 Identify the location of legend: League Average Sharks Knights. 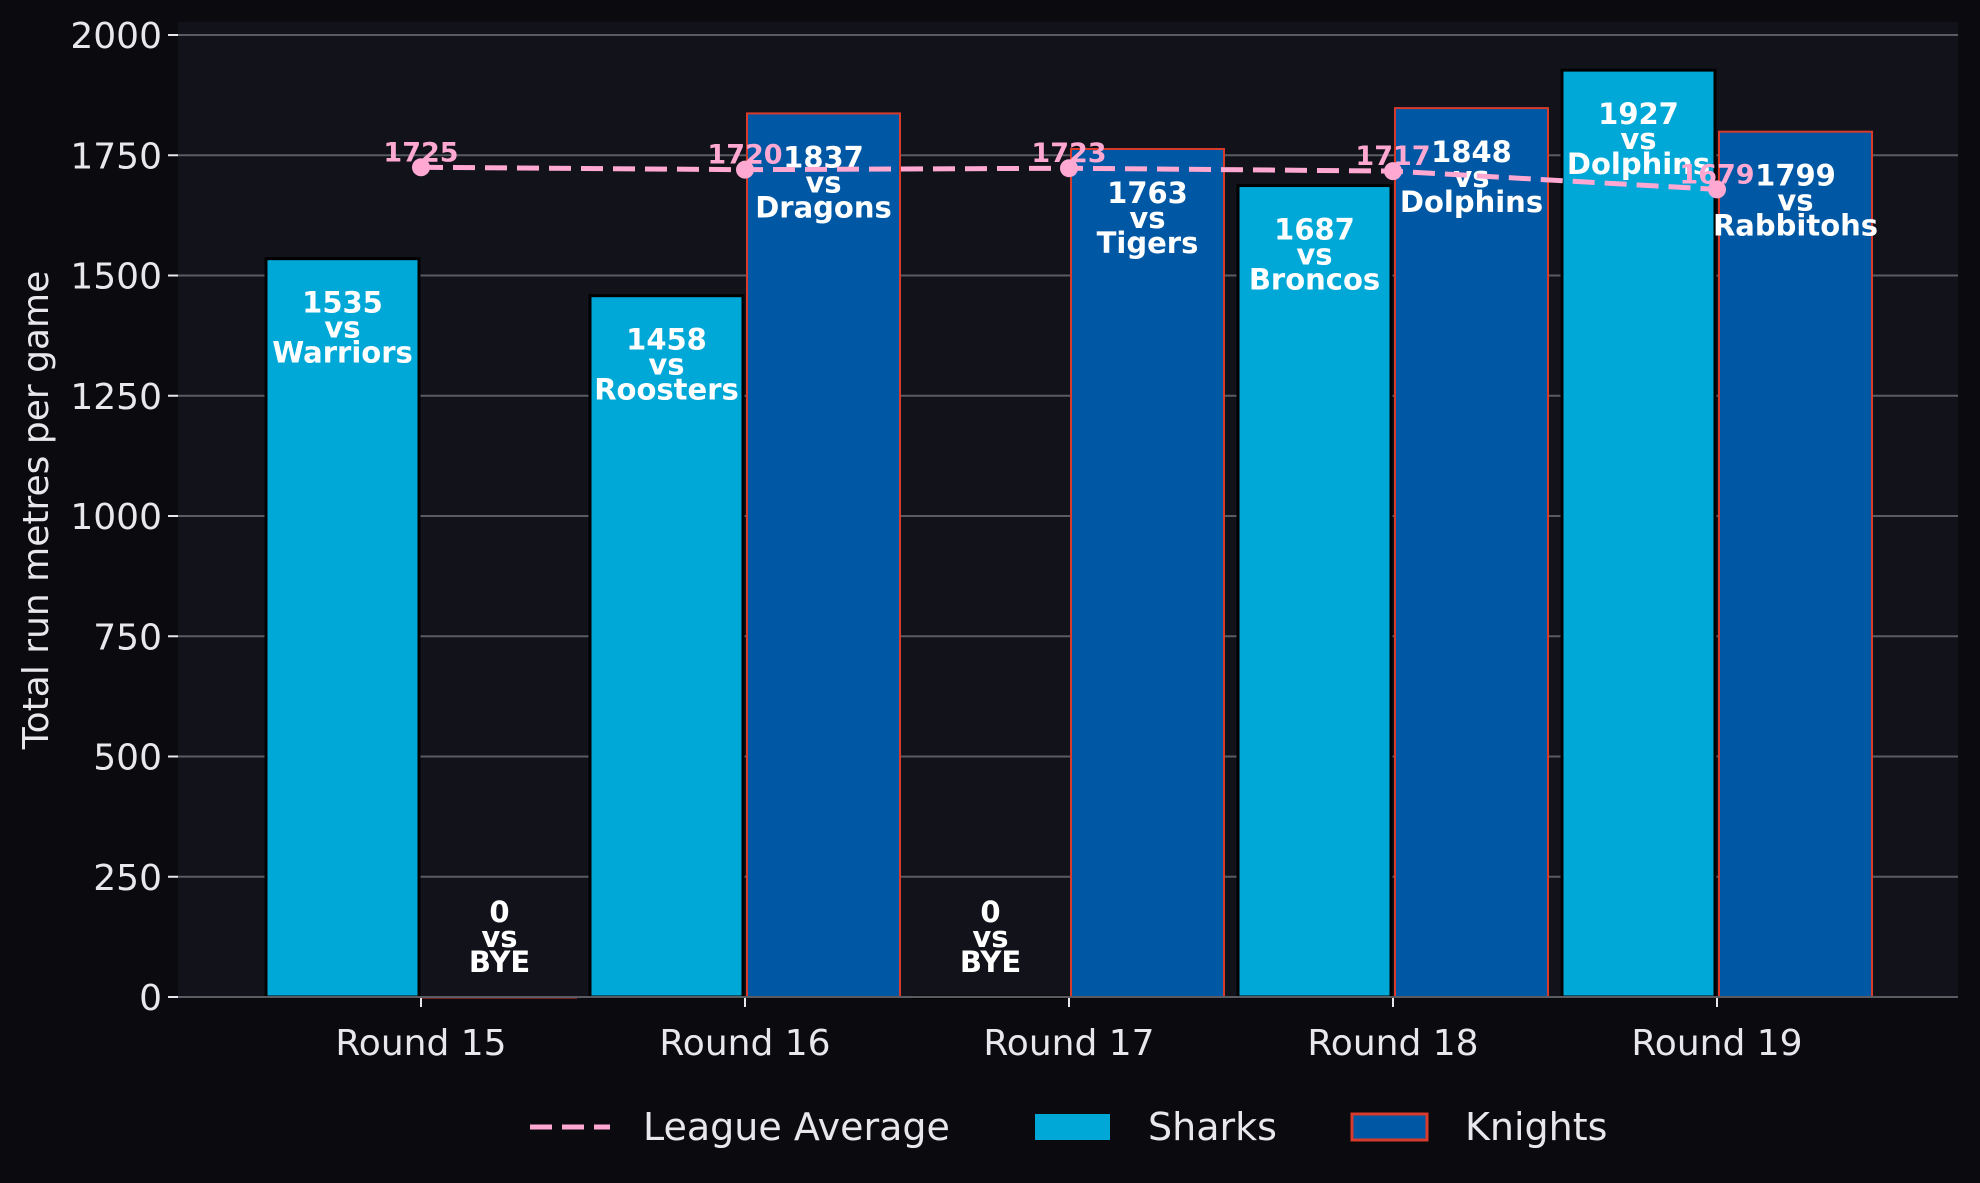
(1068, 1127).